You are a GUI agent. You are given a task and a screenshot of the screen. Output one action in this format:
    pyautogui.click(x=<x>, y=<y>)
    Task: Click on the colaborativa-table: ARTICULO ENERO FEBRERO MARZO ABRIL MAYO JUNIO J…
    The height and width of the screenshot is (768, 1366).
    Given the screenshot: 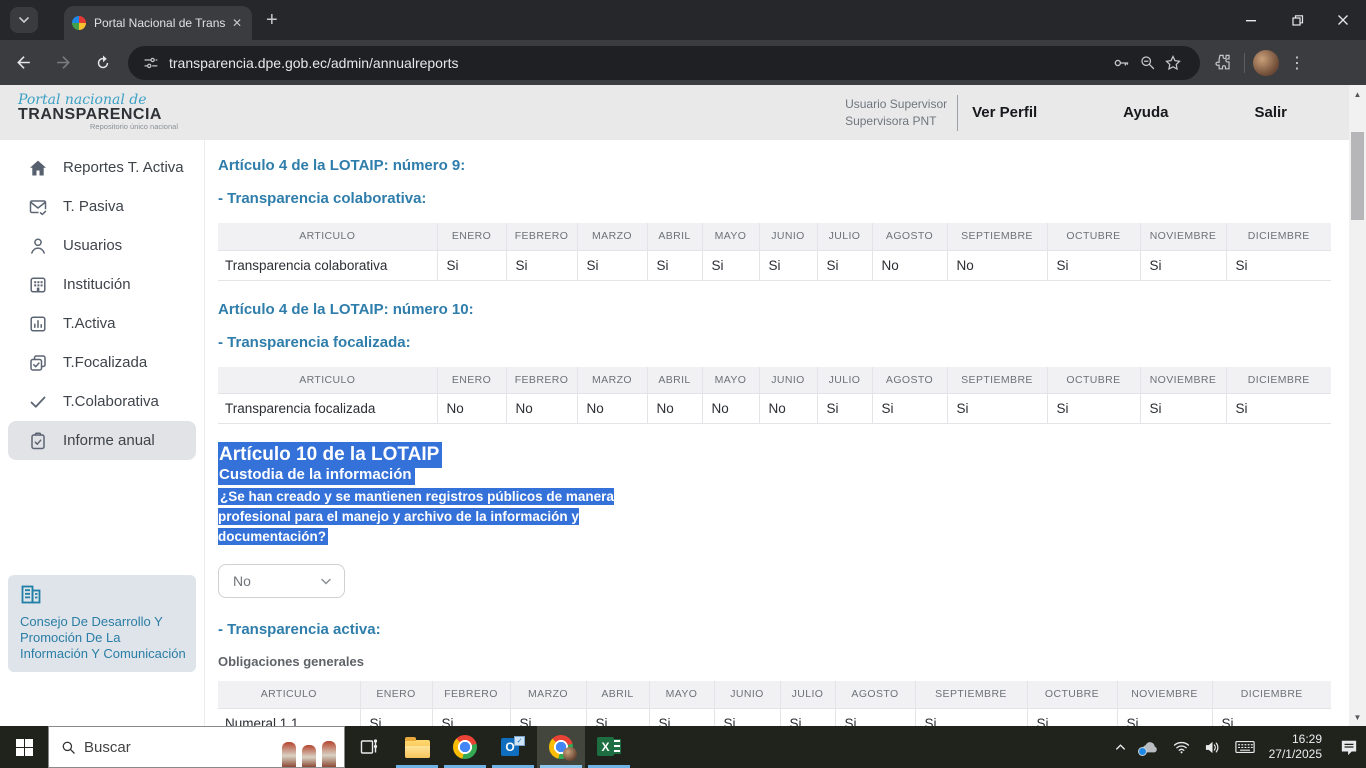 What is the action you would take?
    pyautogui.click(x=774, y=252)
    